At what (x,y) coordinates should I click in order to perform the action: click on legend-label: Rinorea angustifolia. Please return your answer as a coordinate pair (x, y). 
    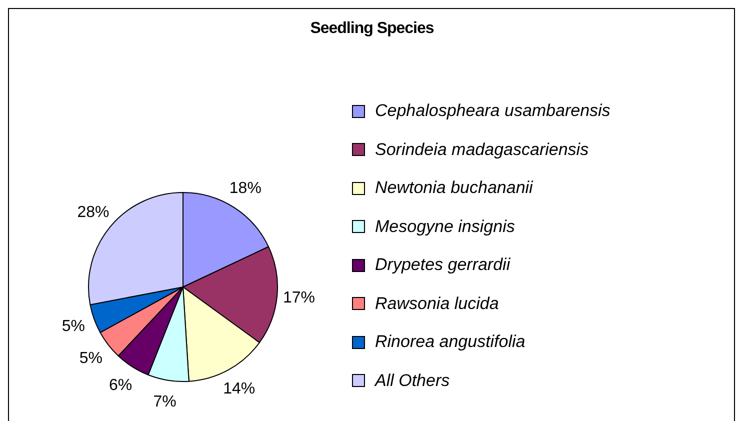
    Looking at the image, I should click on (450, 342).